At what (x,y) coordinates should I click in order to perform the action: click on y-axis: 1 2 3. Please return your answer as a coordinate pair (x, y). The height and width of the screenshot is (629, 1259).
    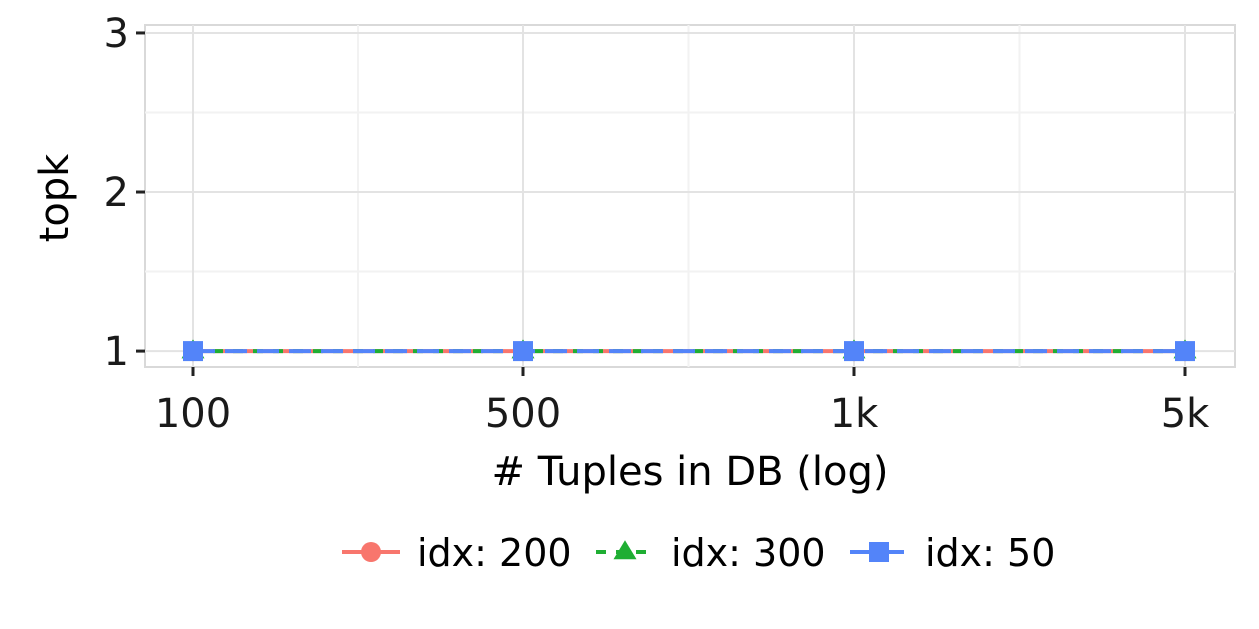
    Looking at the image, I should click on (124, 193).